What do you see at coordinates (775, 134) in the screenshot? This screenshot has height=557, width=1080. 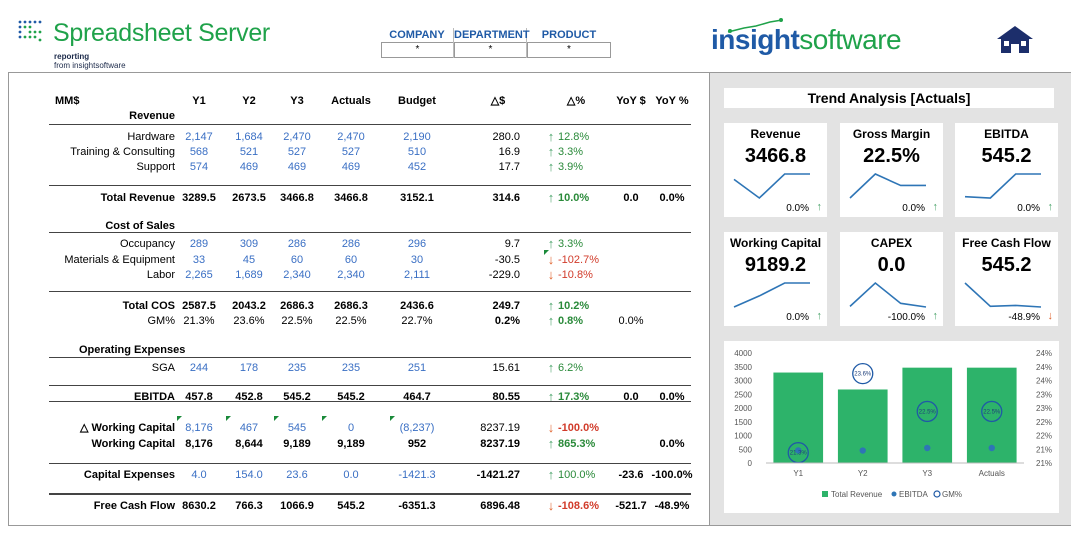 I see `kpi-title: Revenue` at bounding box center [775, 134].